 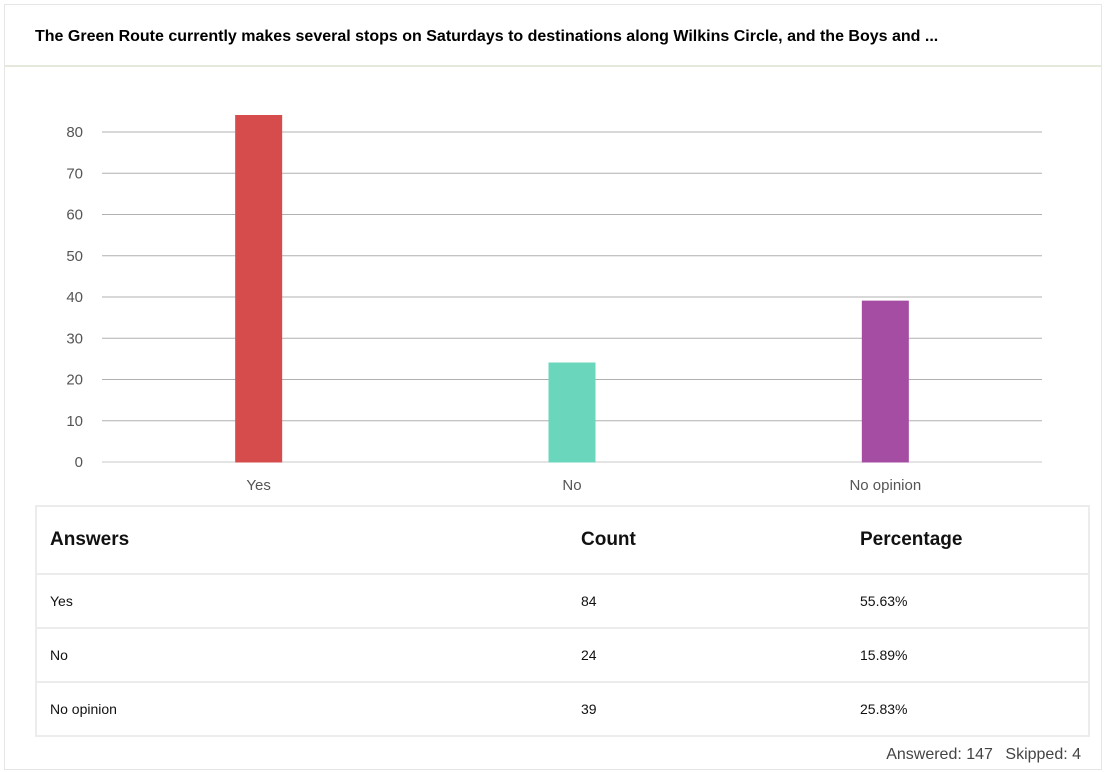 What do you see at coordinates (74, 338) in the screenshot?
I see `y-tick-label: 30` at bounding box center [74, 338].